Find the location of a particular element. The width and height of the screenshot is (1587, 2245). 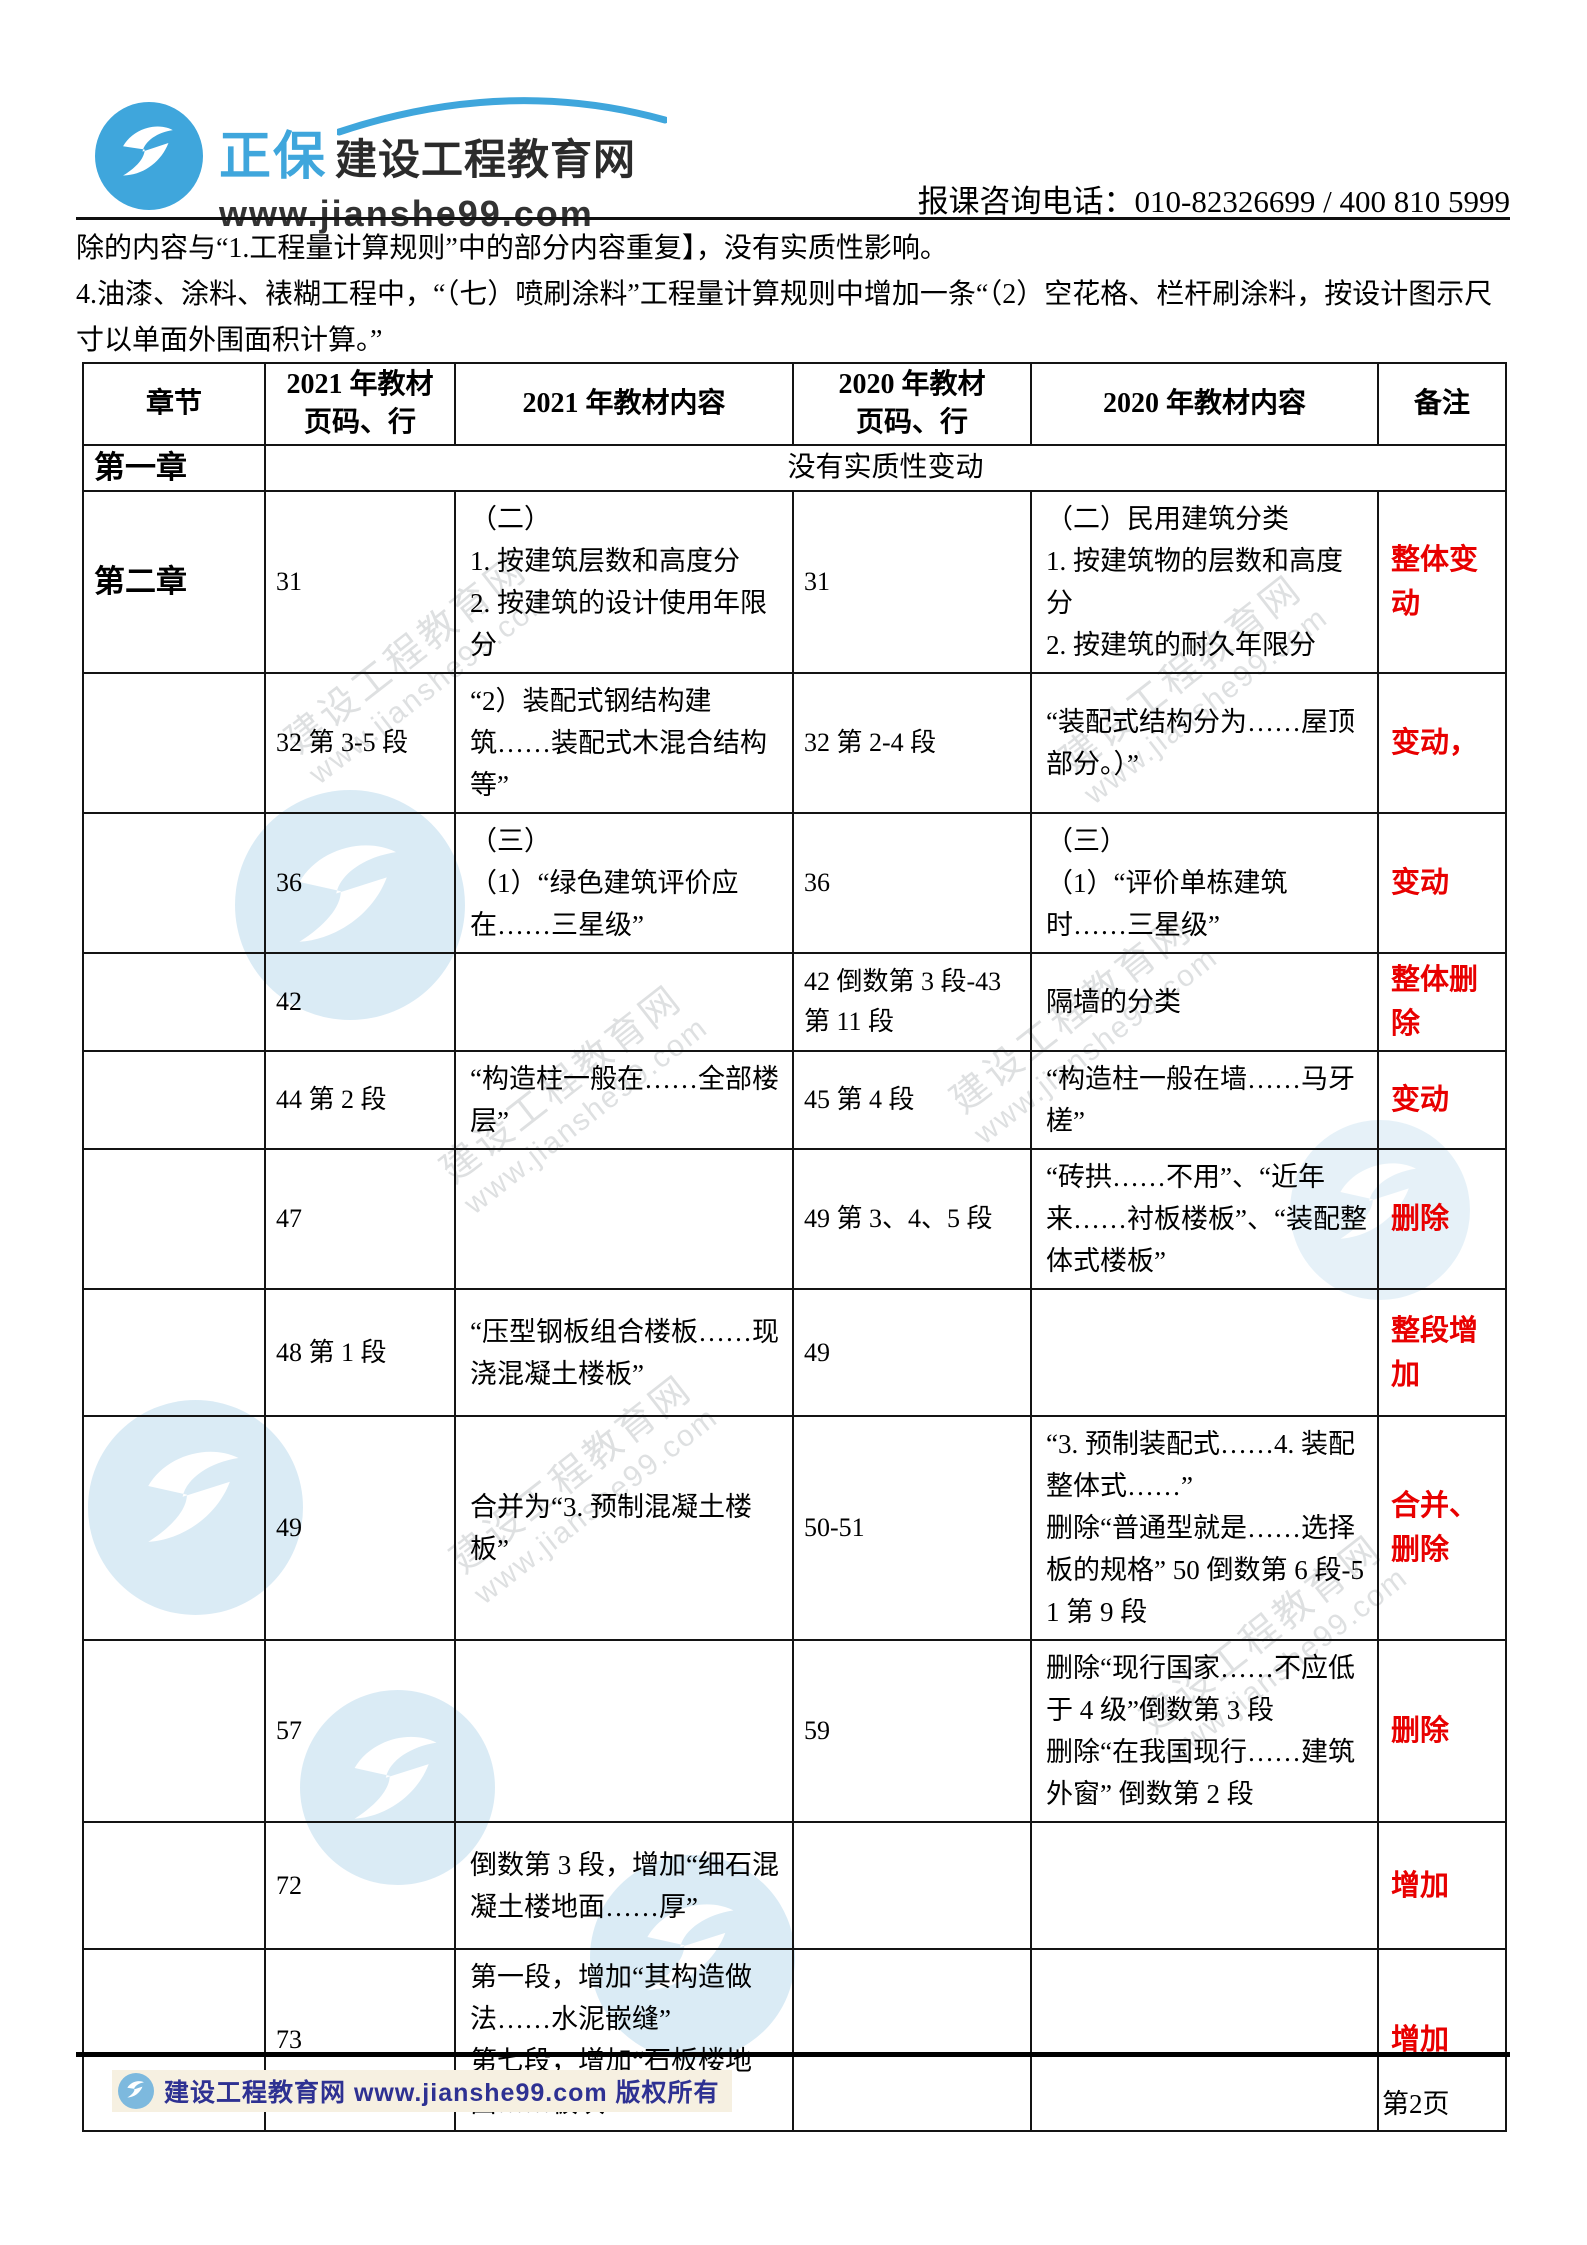

table-row: 第一章 没有实质性变动 is located at coordinates (794, 468).